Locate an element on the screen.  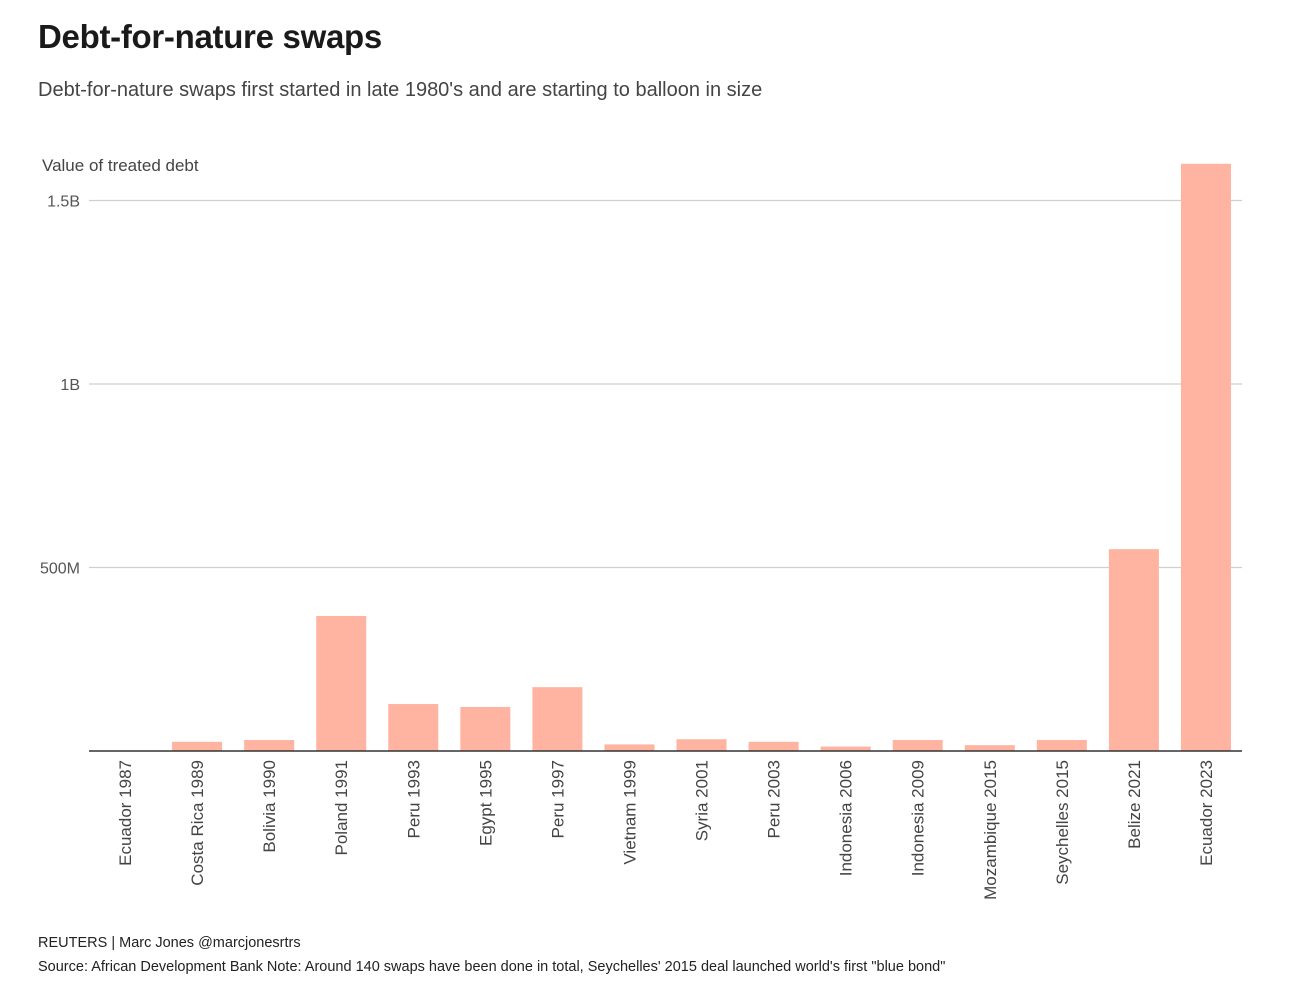
credit-line: REUTERS | Marc Jones @marcjonesrtrs is located at coordinates (169, 943).